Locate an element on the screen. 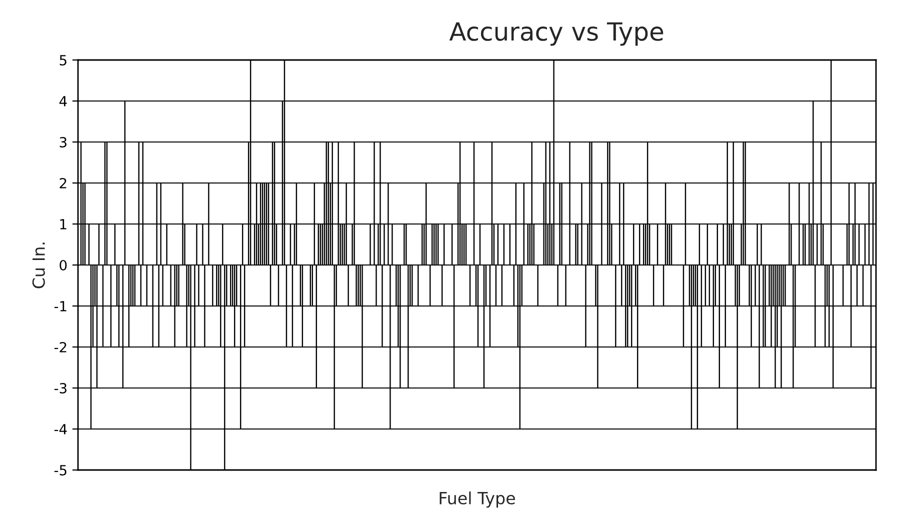  y-tick-label: -5 is located at coordinates (60, 470).